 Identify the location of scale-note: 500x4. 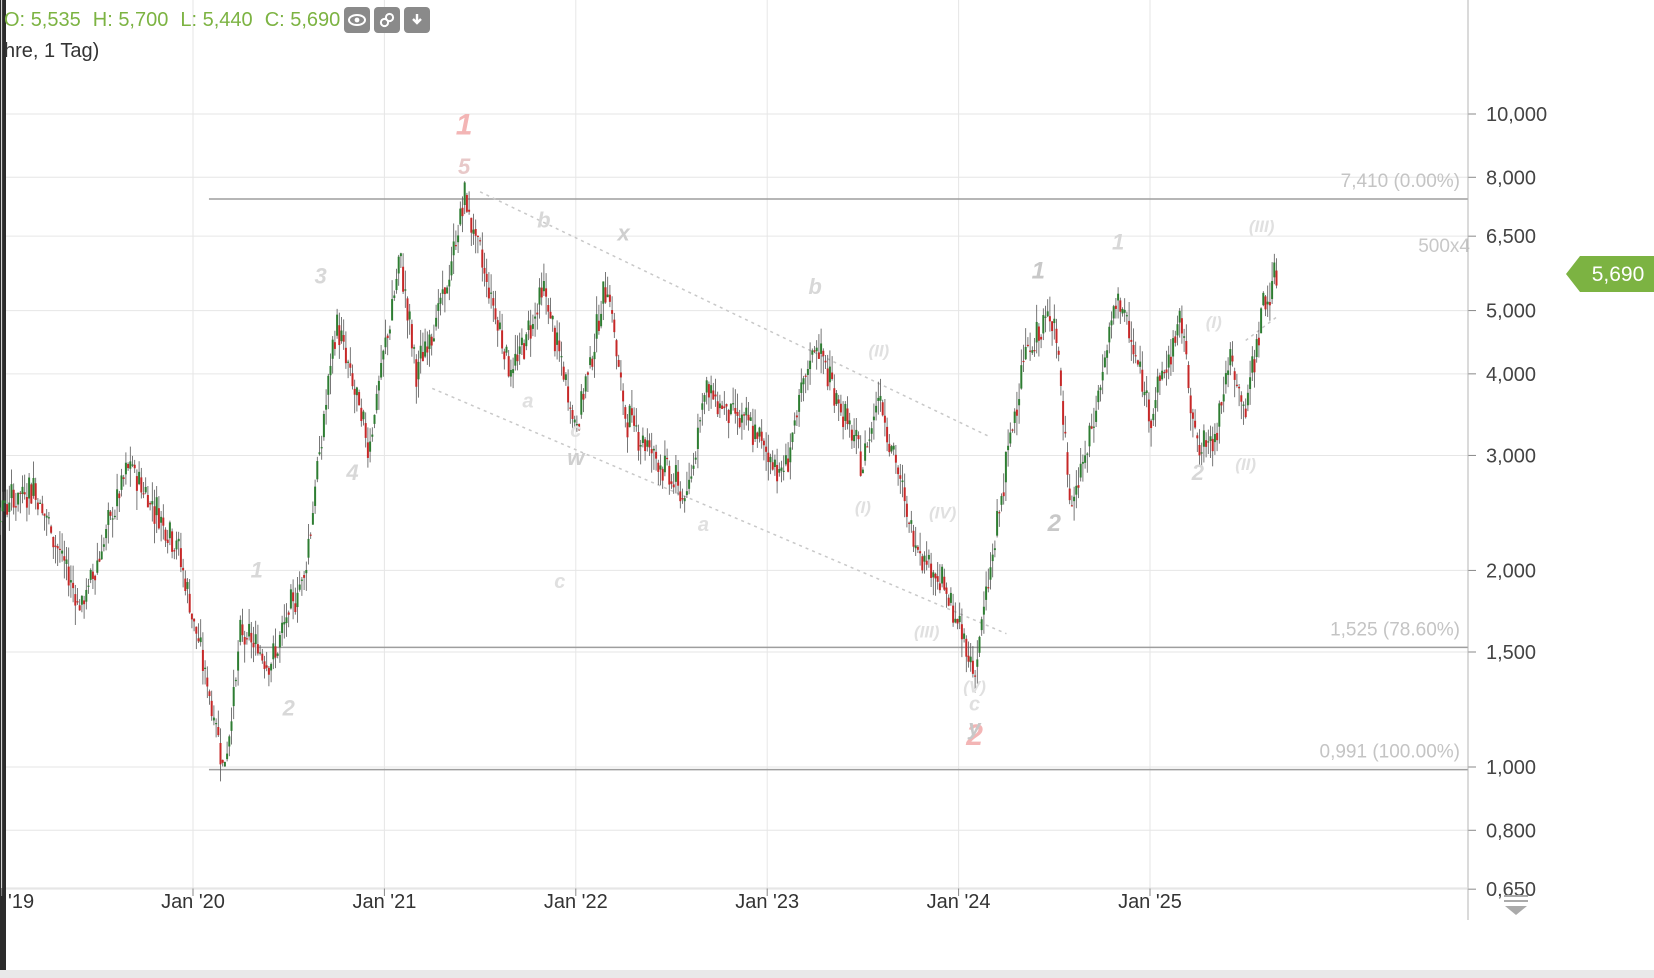
(1444, 246).